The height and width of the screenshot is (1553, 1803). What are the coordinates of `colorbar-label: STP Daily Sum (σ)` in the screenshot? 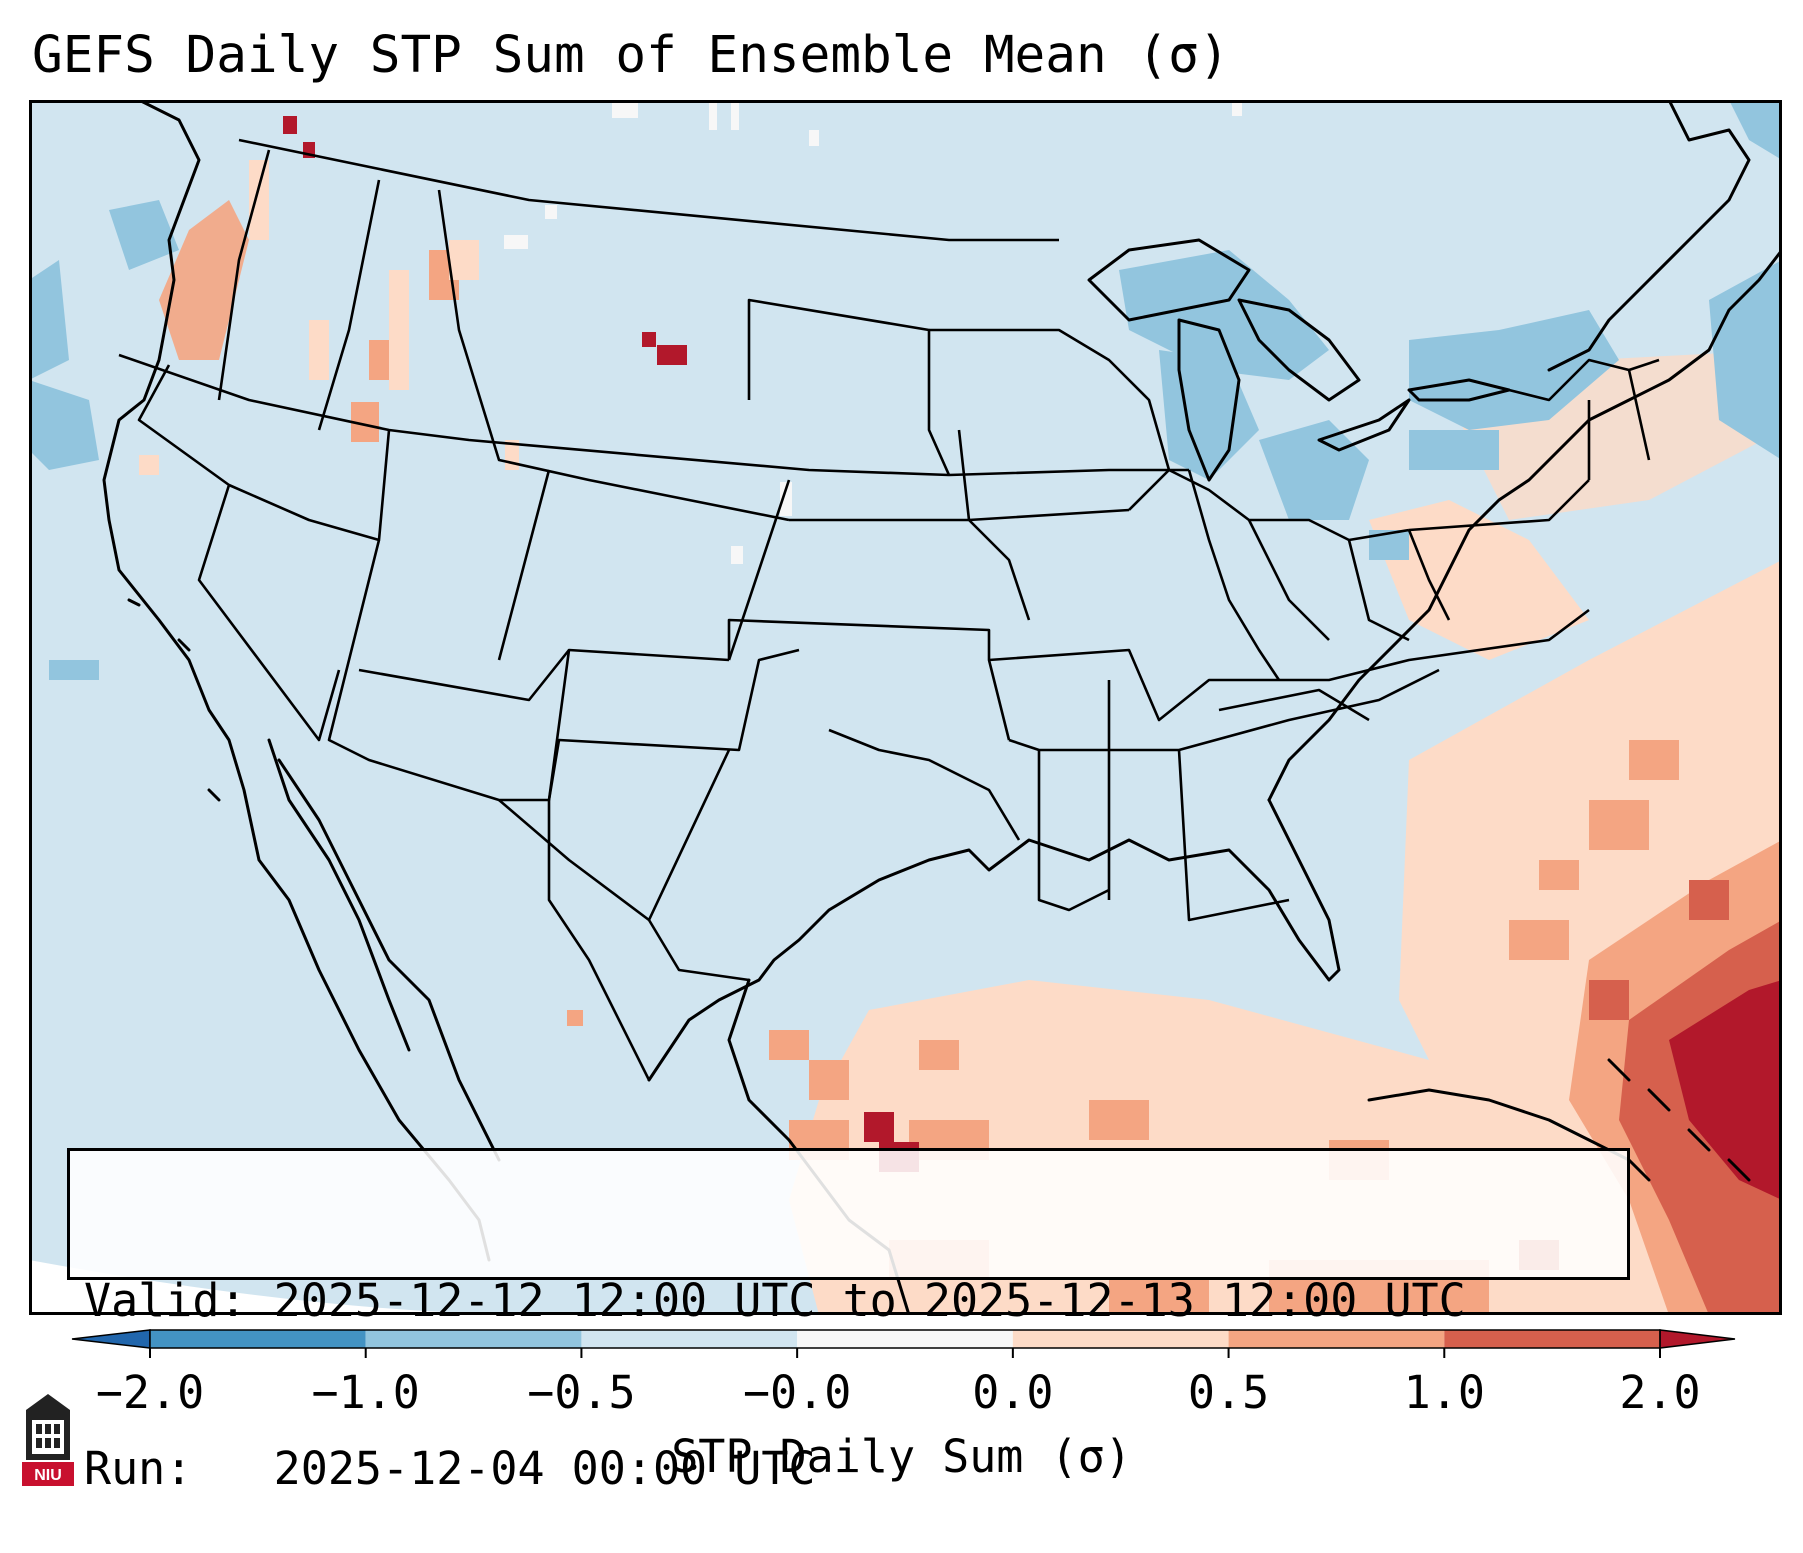 It's located at (901, 1456).